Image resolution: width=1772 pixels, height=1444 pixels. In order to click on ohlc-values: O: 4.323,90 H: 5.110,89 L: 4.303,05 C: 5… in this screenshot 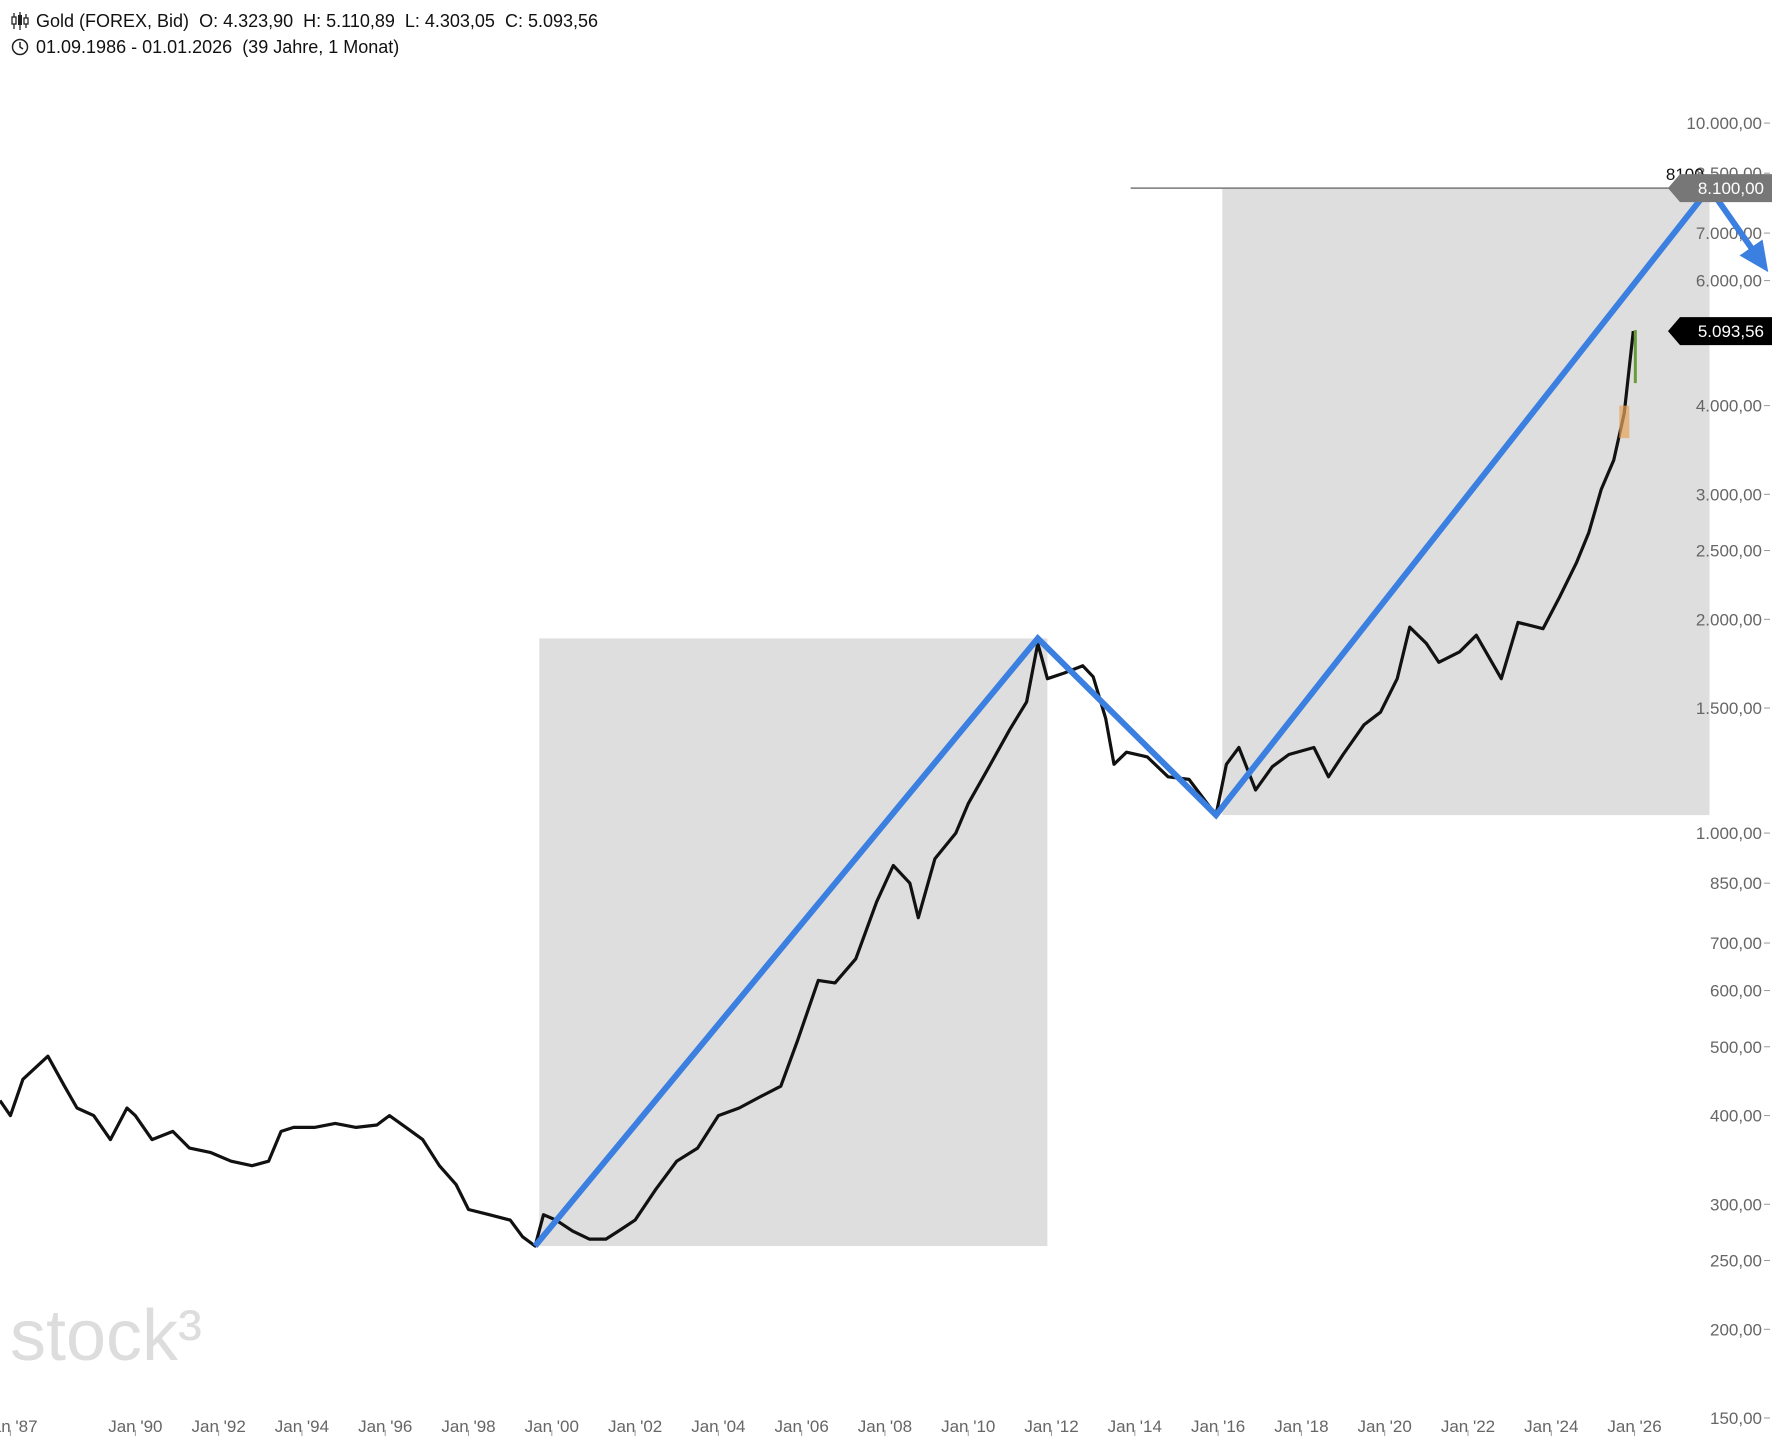, I will do `click(399, 21)`.